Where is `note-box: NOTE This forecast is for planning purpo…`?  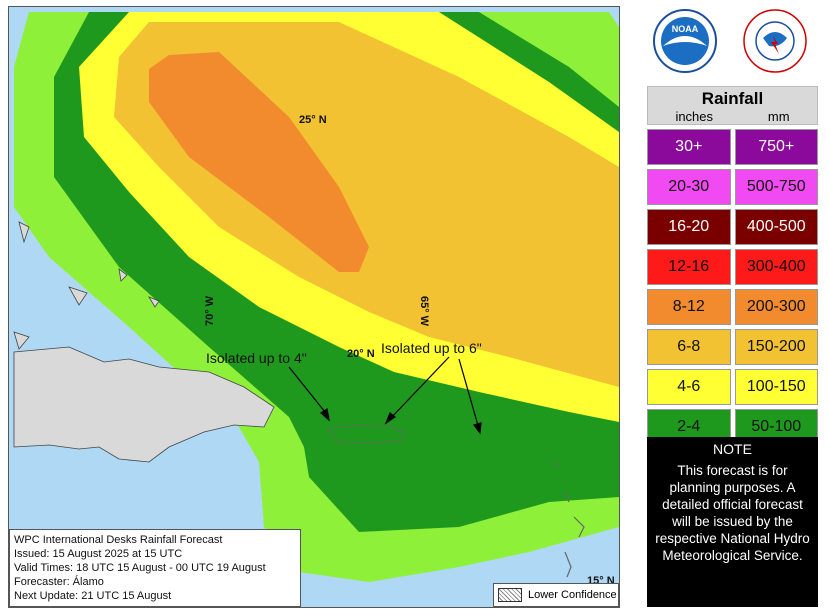
note-box: NOTE This forecast is for planning purpo… is located at coordinates (732, 522).